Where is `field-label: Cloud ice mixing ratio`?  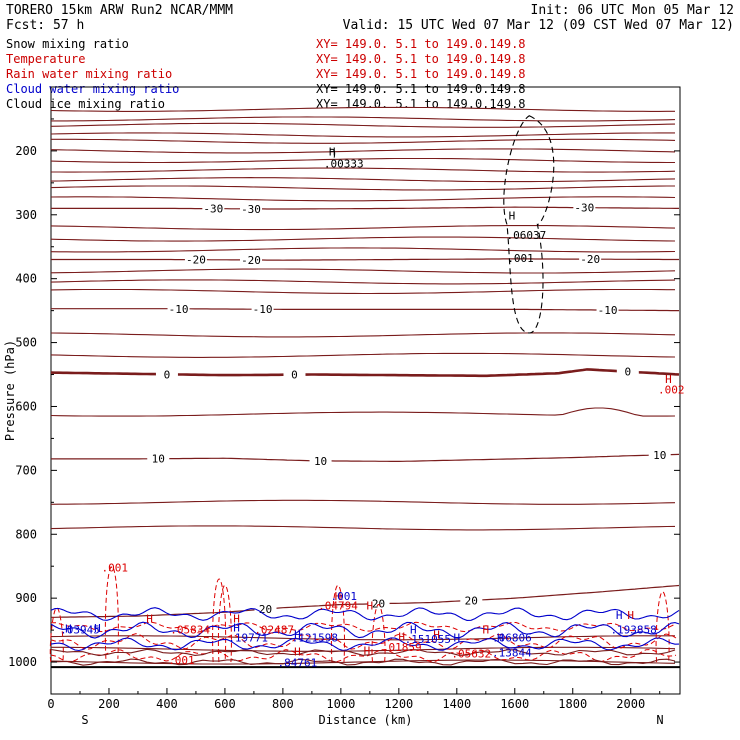 field-label: Cloud ice mixing ratio is located at coordinates (85, 104).